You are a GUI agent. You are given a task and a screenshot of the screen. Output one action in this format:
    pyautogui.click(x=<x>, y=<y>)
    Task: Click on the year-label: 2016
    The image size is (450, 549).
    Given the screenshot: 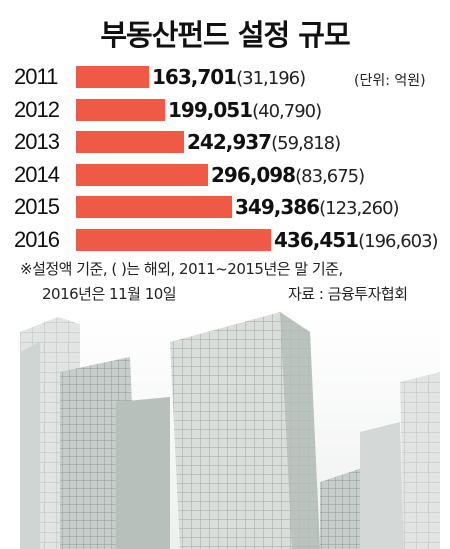 What is the action you would take?
    pyautogui.click(x=37, y=239)
    